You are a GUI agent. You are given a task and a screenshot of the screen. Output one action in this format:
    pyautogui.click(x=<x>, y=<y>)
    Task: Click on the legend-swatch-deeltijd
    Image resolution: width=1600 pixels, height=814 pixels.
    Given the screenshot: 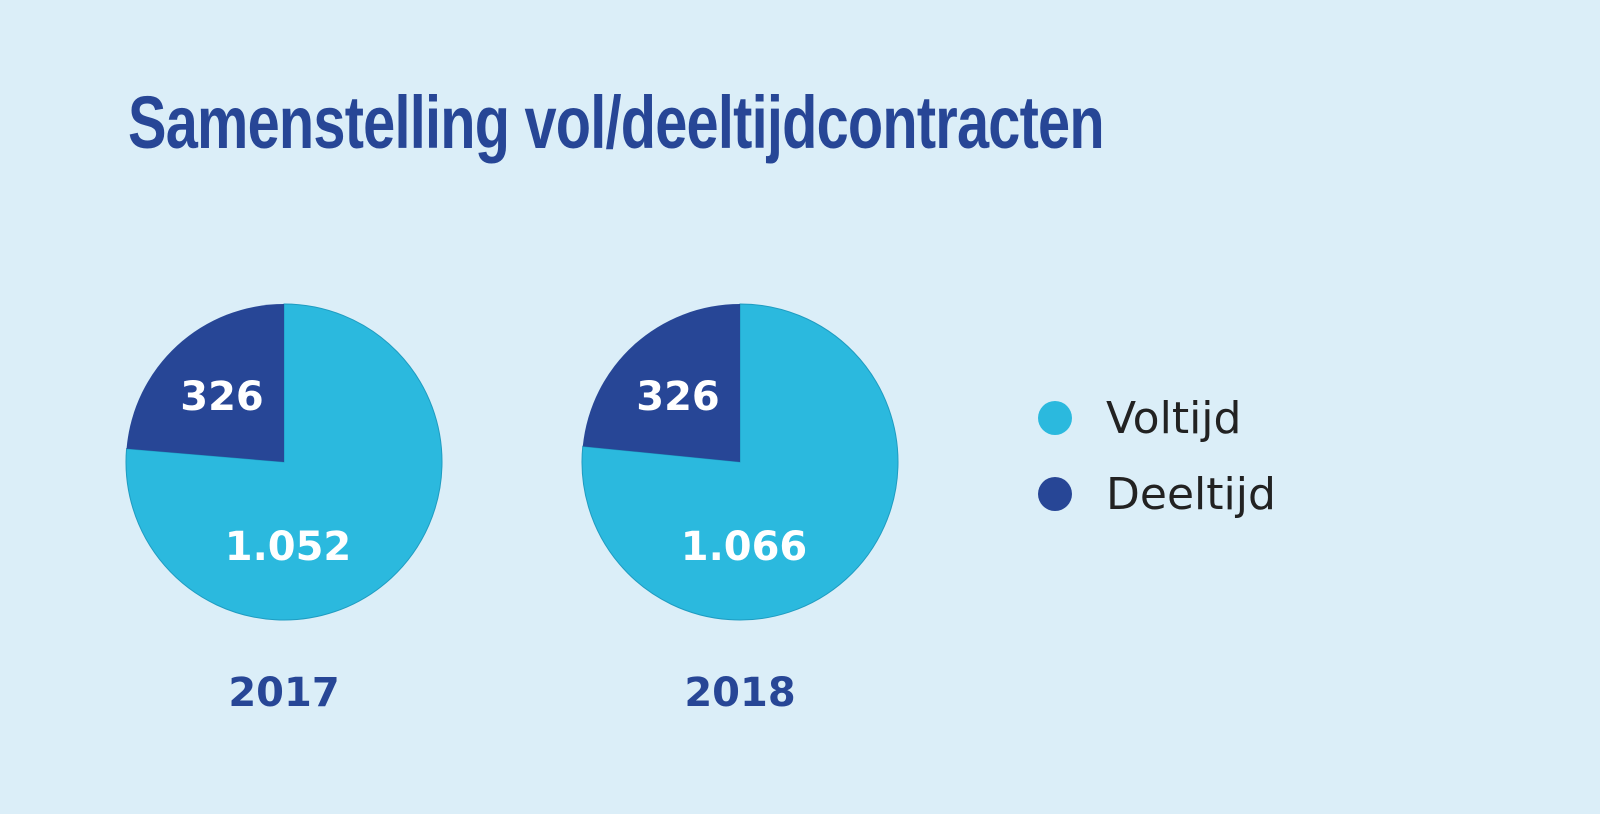 What is the action you would take?
    pyautogui.click(x=1055, y=494)
    